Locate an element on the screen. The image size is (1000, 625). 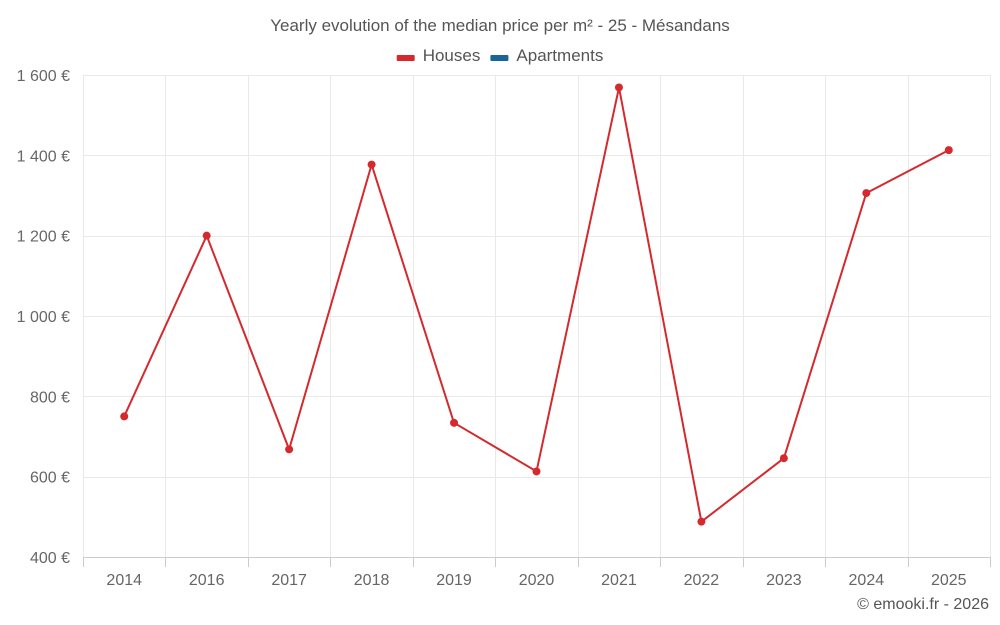
y-tick-label: 800 € is located at coordinates (50, 397).